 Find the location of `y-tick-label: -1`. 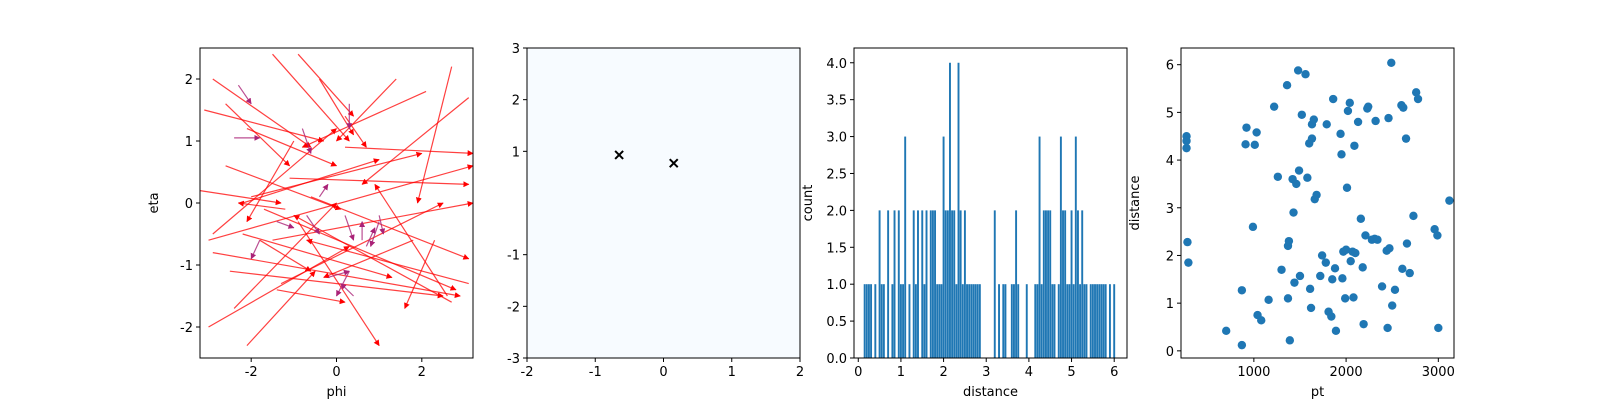

y-tick-label: -1 is located at coordinates (513, 256).